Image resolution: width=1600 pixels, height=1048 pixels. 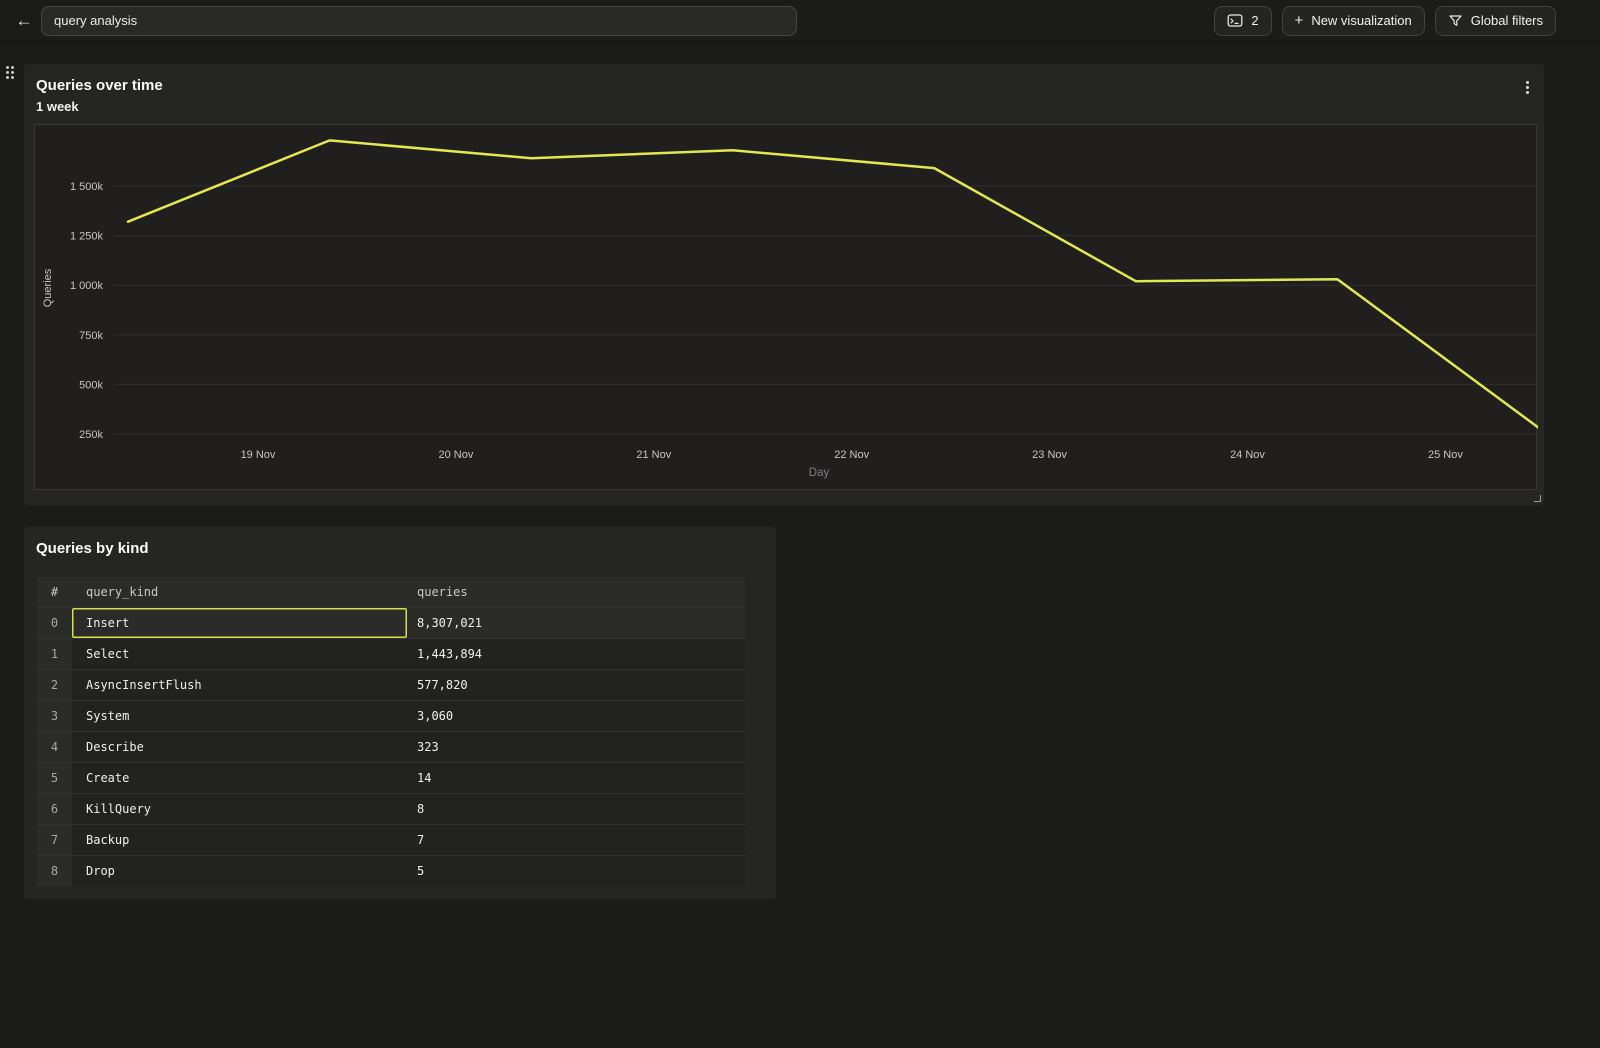 I want to click on table-row: 0 Insert 8,307,021, so click(x=391, y=622).